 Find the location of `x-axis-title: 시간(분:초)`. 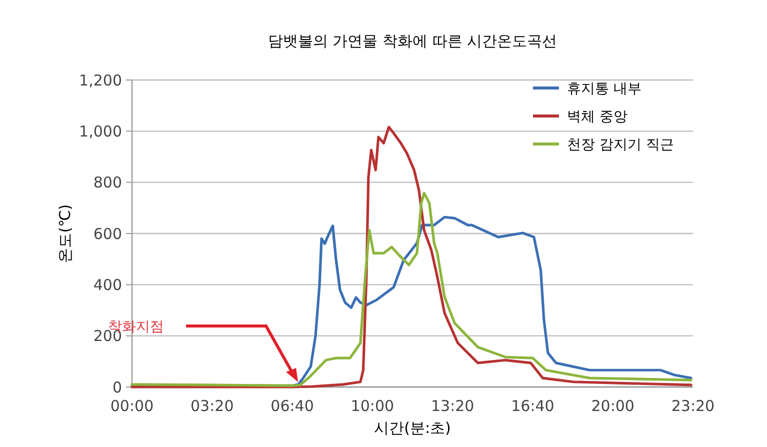

x-axis-title: 시간(분:초) is located at coordinates (412, 428).